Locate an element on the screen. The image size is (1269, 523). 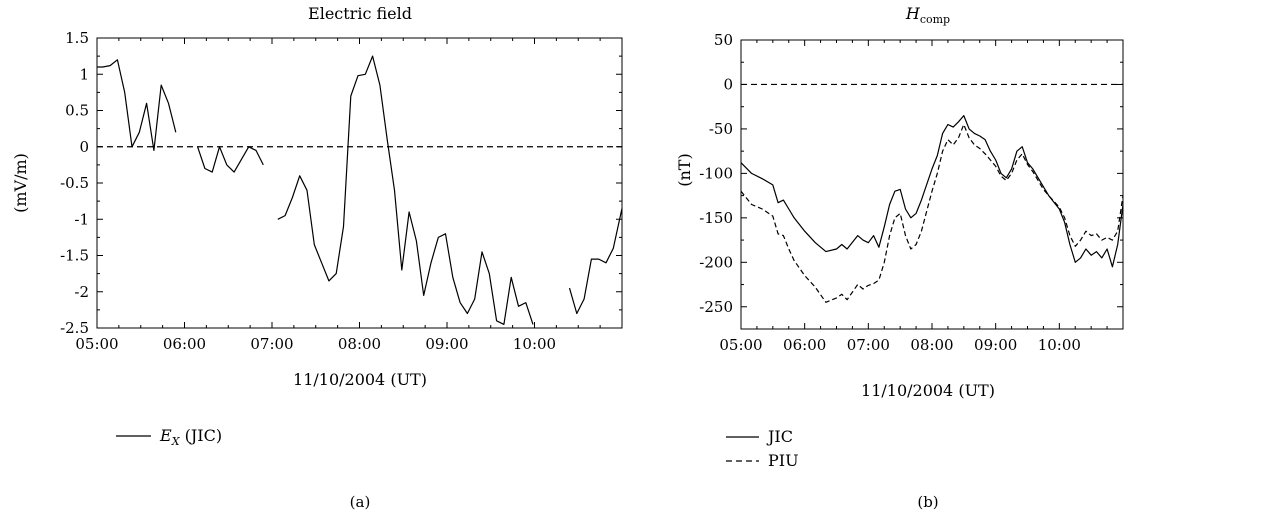
y-axis-label: (nT) is located at coordinates (684, 169).